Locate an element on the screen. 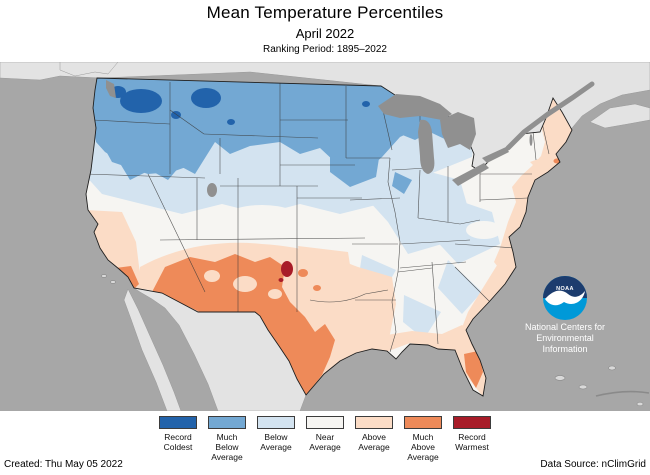 This screenshot has width=650, height=475. legend-item-much_above_average: Much Above Average is located at coordinates (423, 439).